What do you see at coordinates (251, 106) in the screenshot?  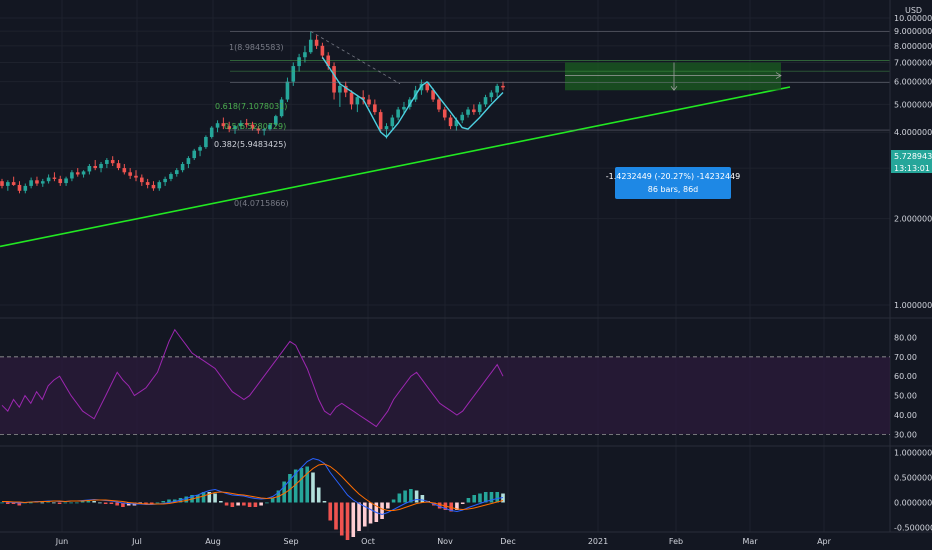 I see `fib-label-0618: 0.618(7.1078031)` at bounding box center [251, 106].